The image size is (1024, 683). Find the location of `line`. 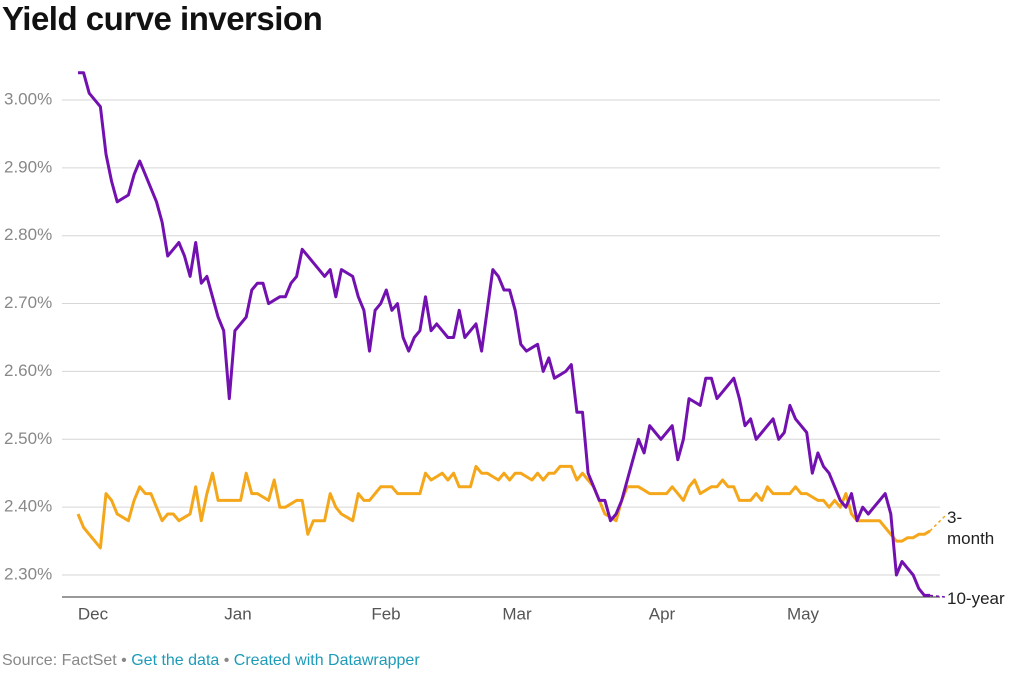

line is located at coordinates (503, 507).